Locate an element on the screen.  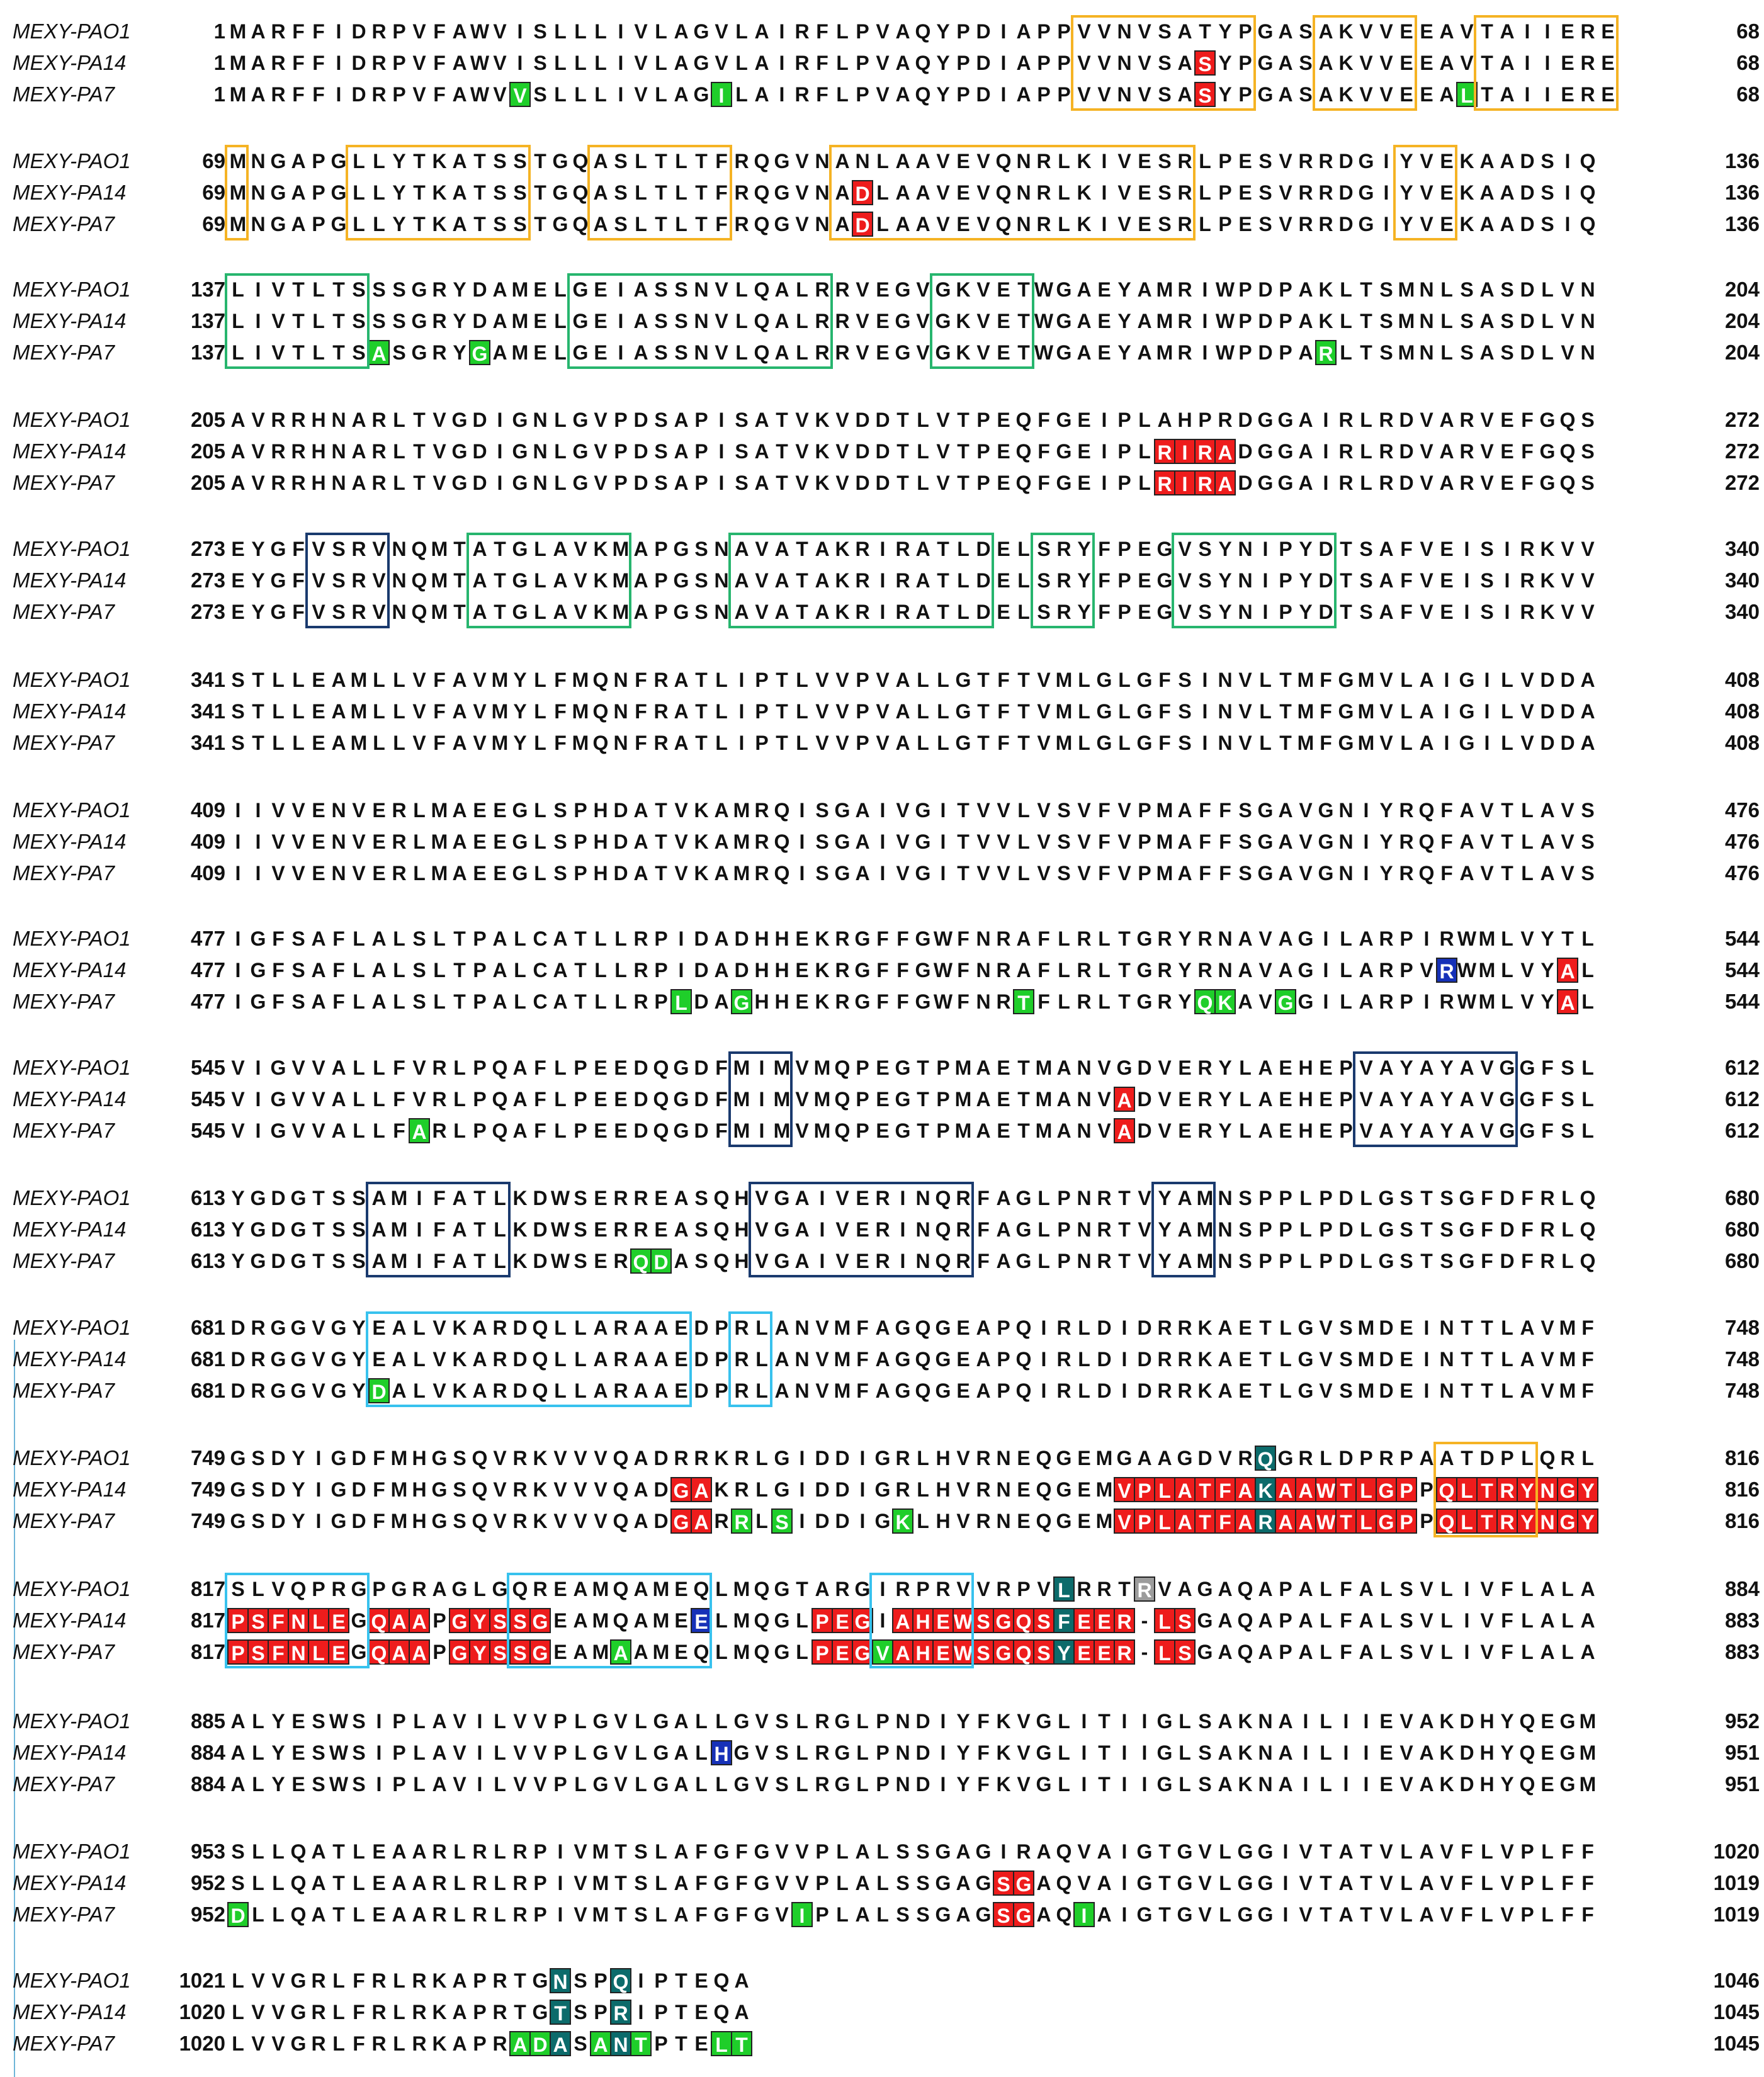
sequence-name: MEXY-PA7 is located at coordinates (64, 482).